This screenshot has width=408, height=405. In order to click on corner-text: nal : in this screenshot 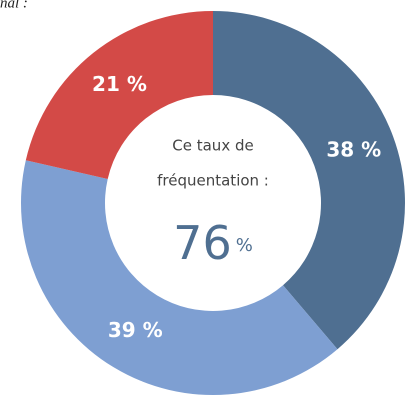, I will do `click(14, 5)`.